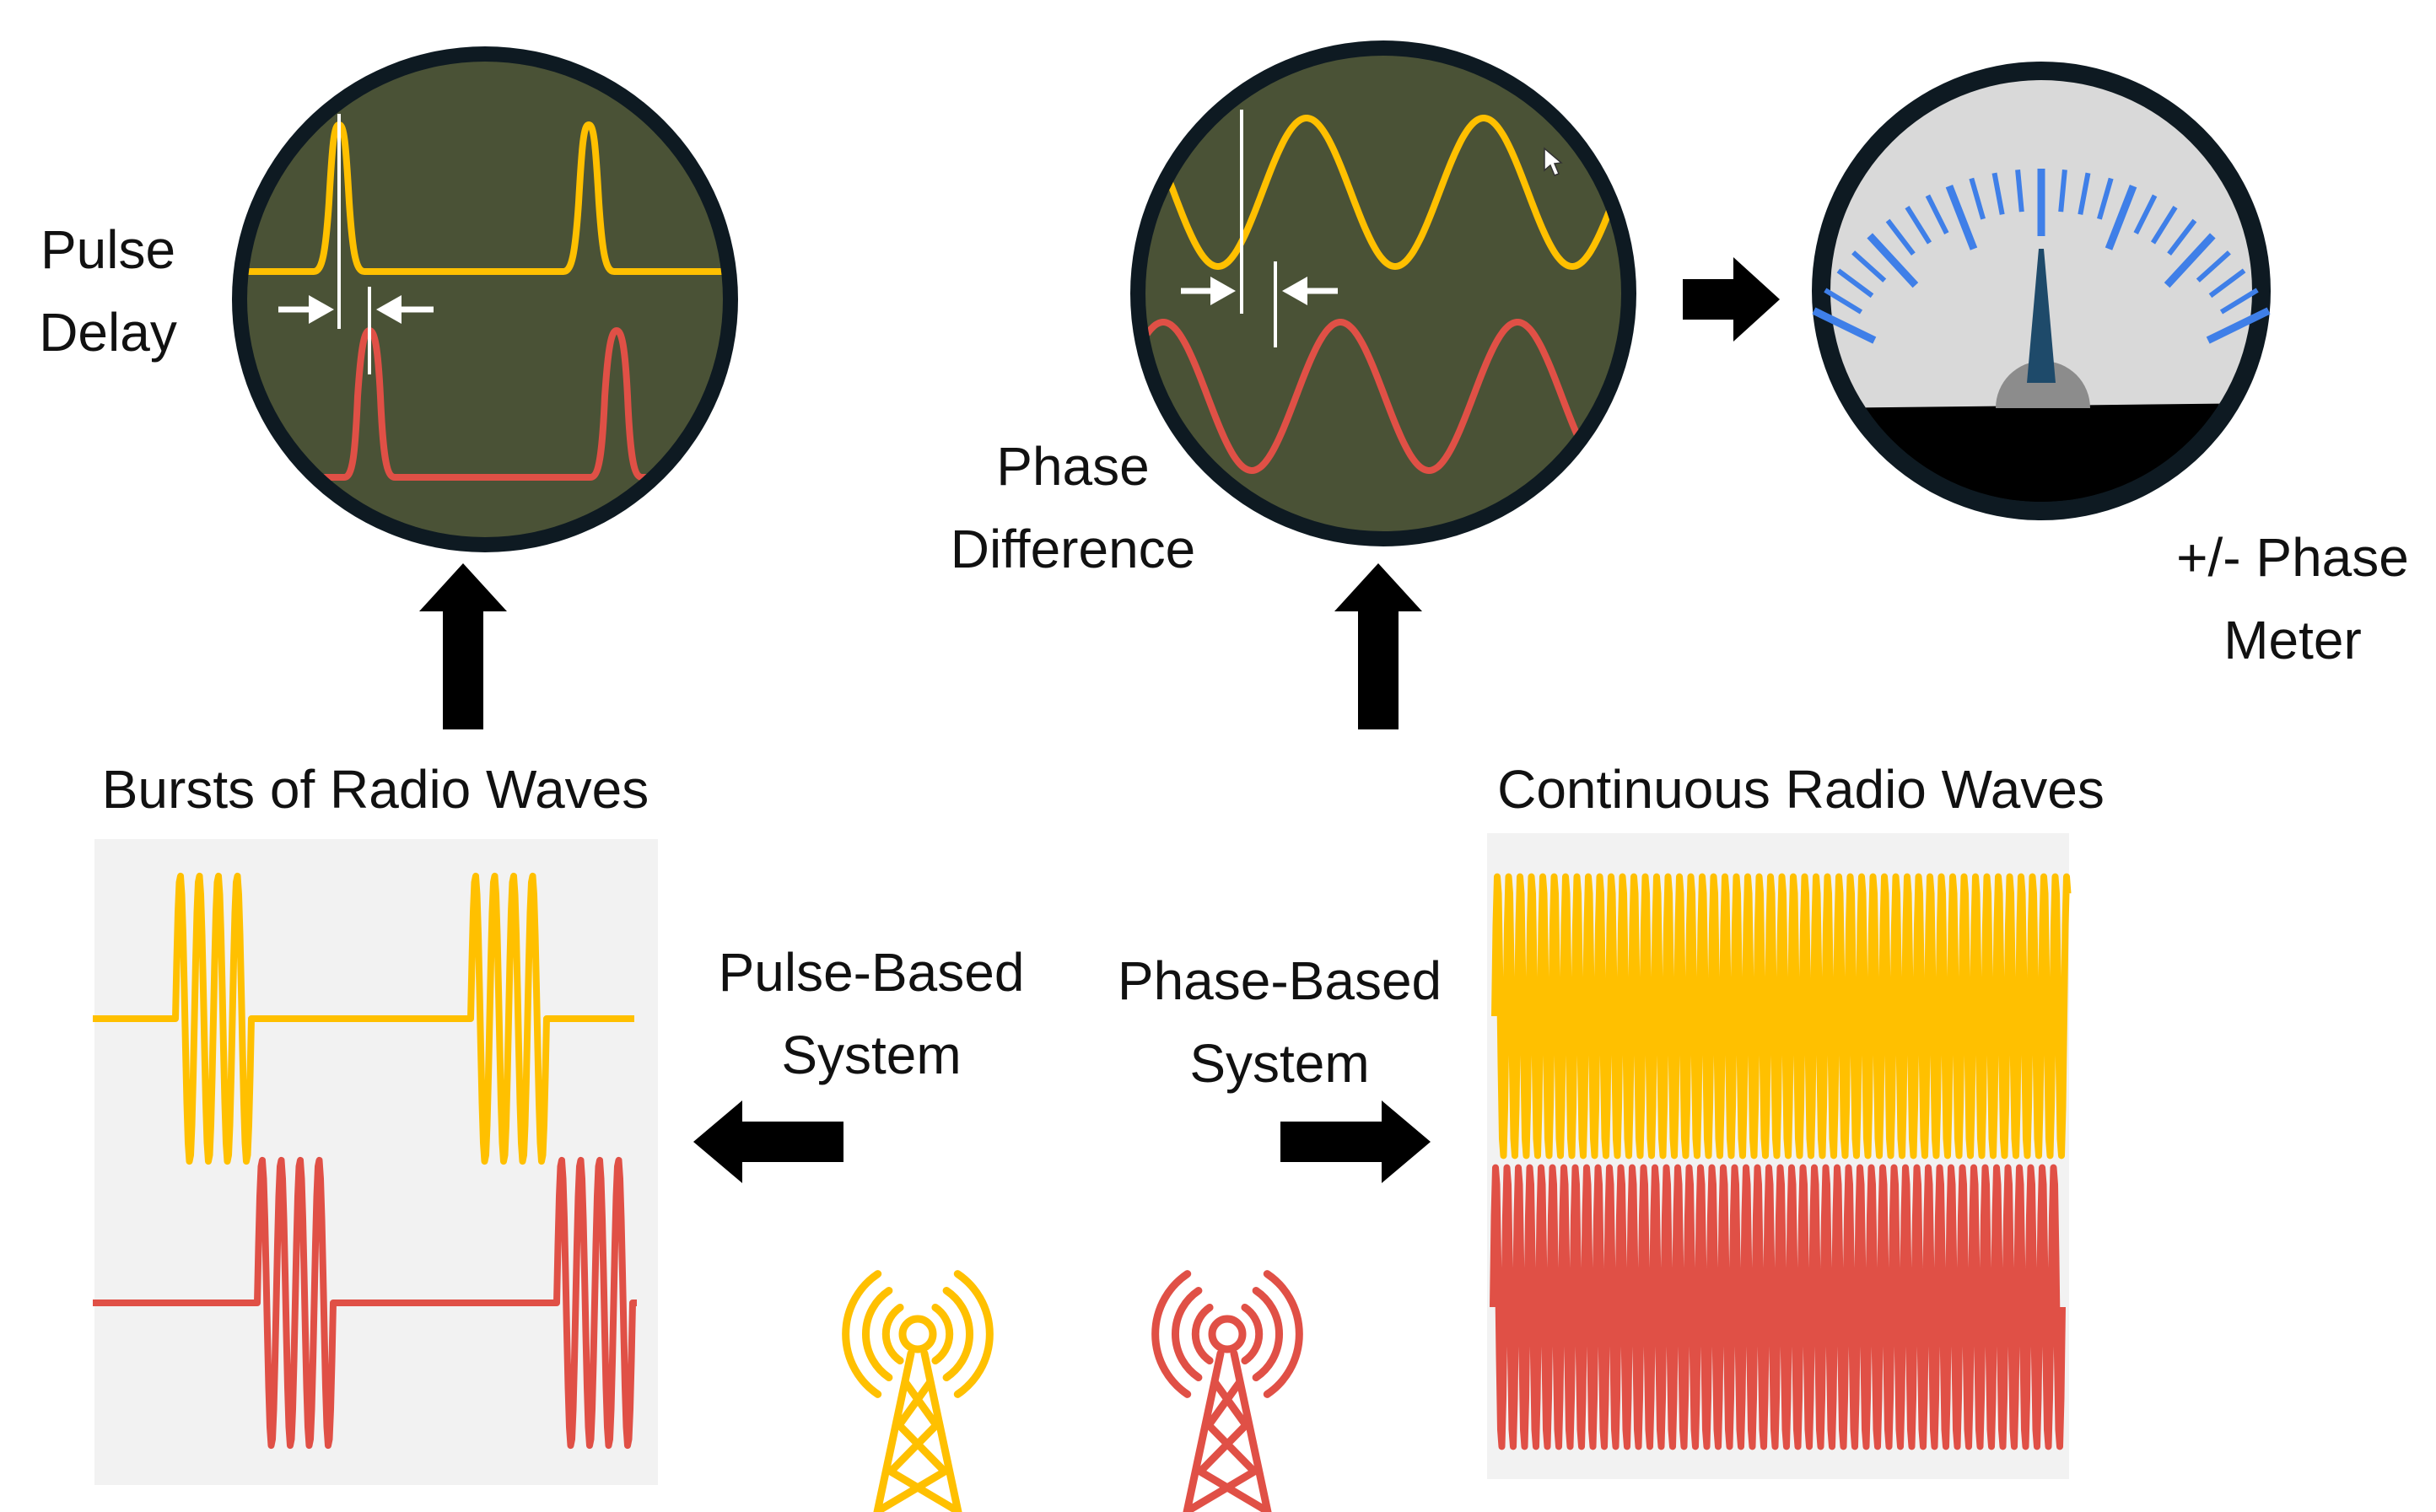 The image size is (2436, 1512). Describe the element at coordinates (1801, 789) in the screenshot. I see `continuous-title: Continuous Radio Waves` at that location.